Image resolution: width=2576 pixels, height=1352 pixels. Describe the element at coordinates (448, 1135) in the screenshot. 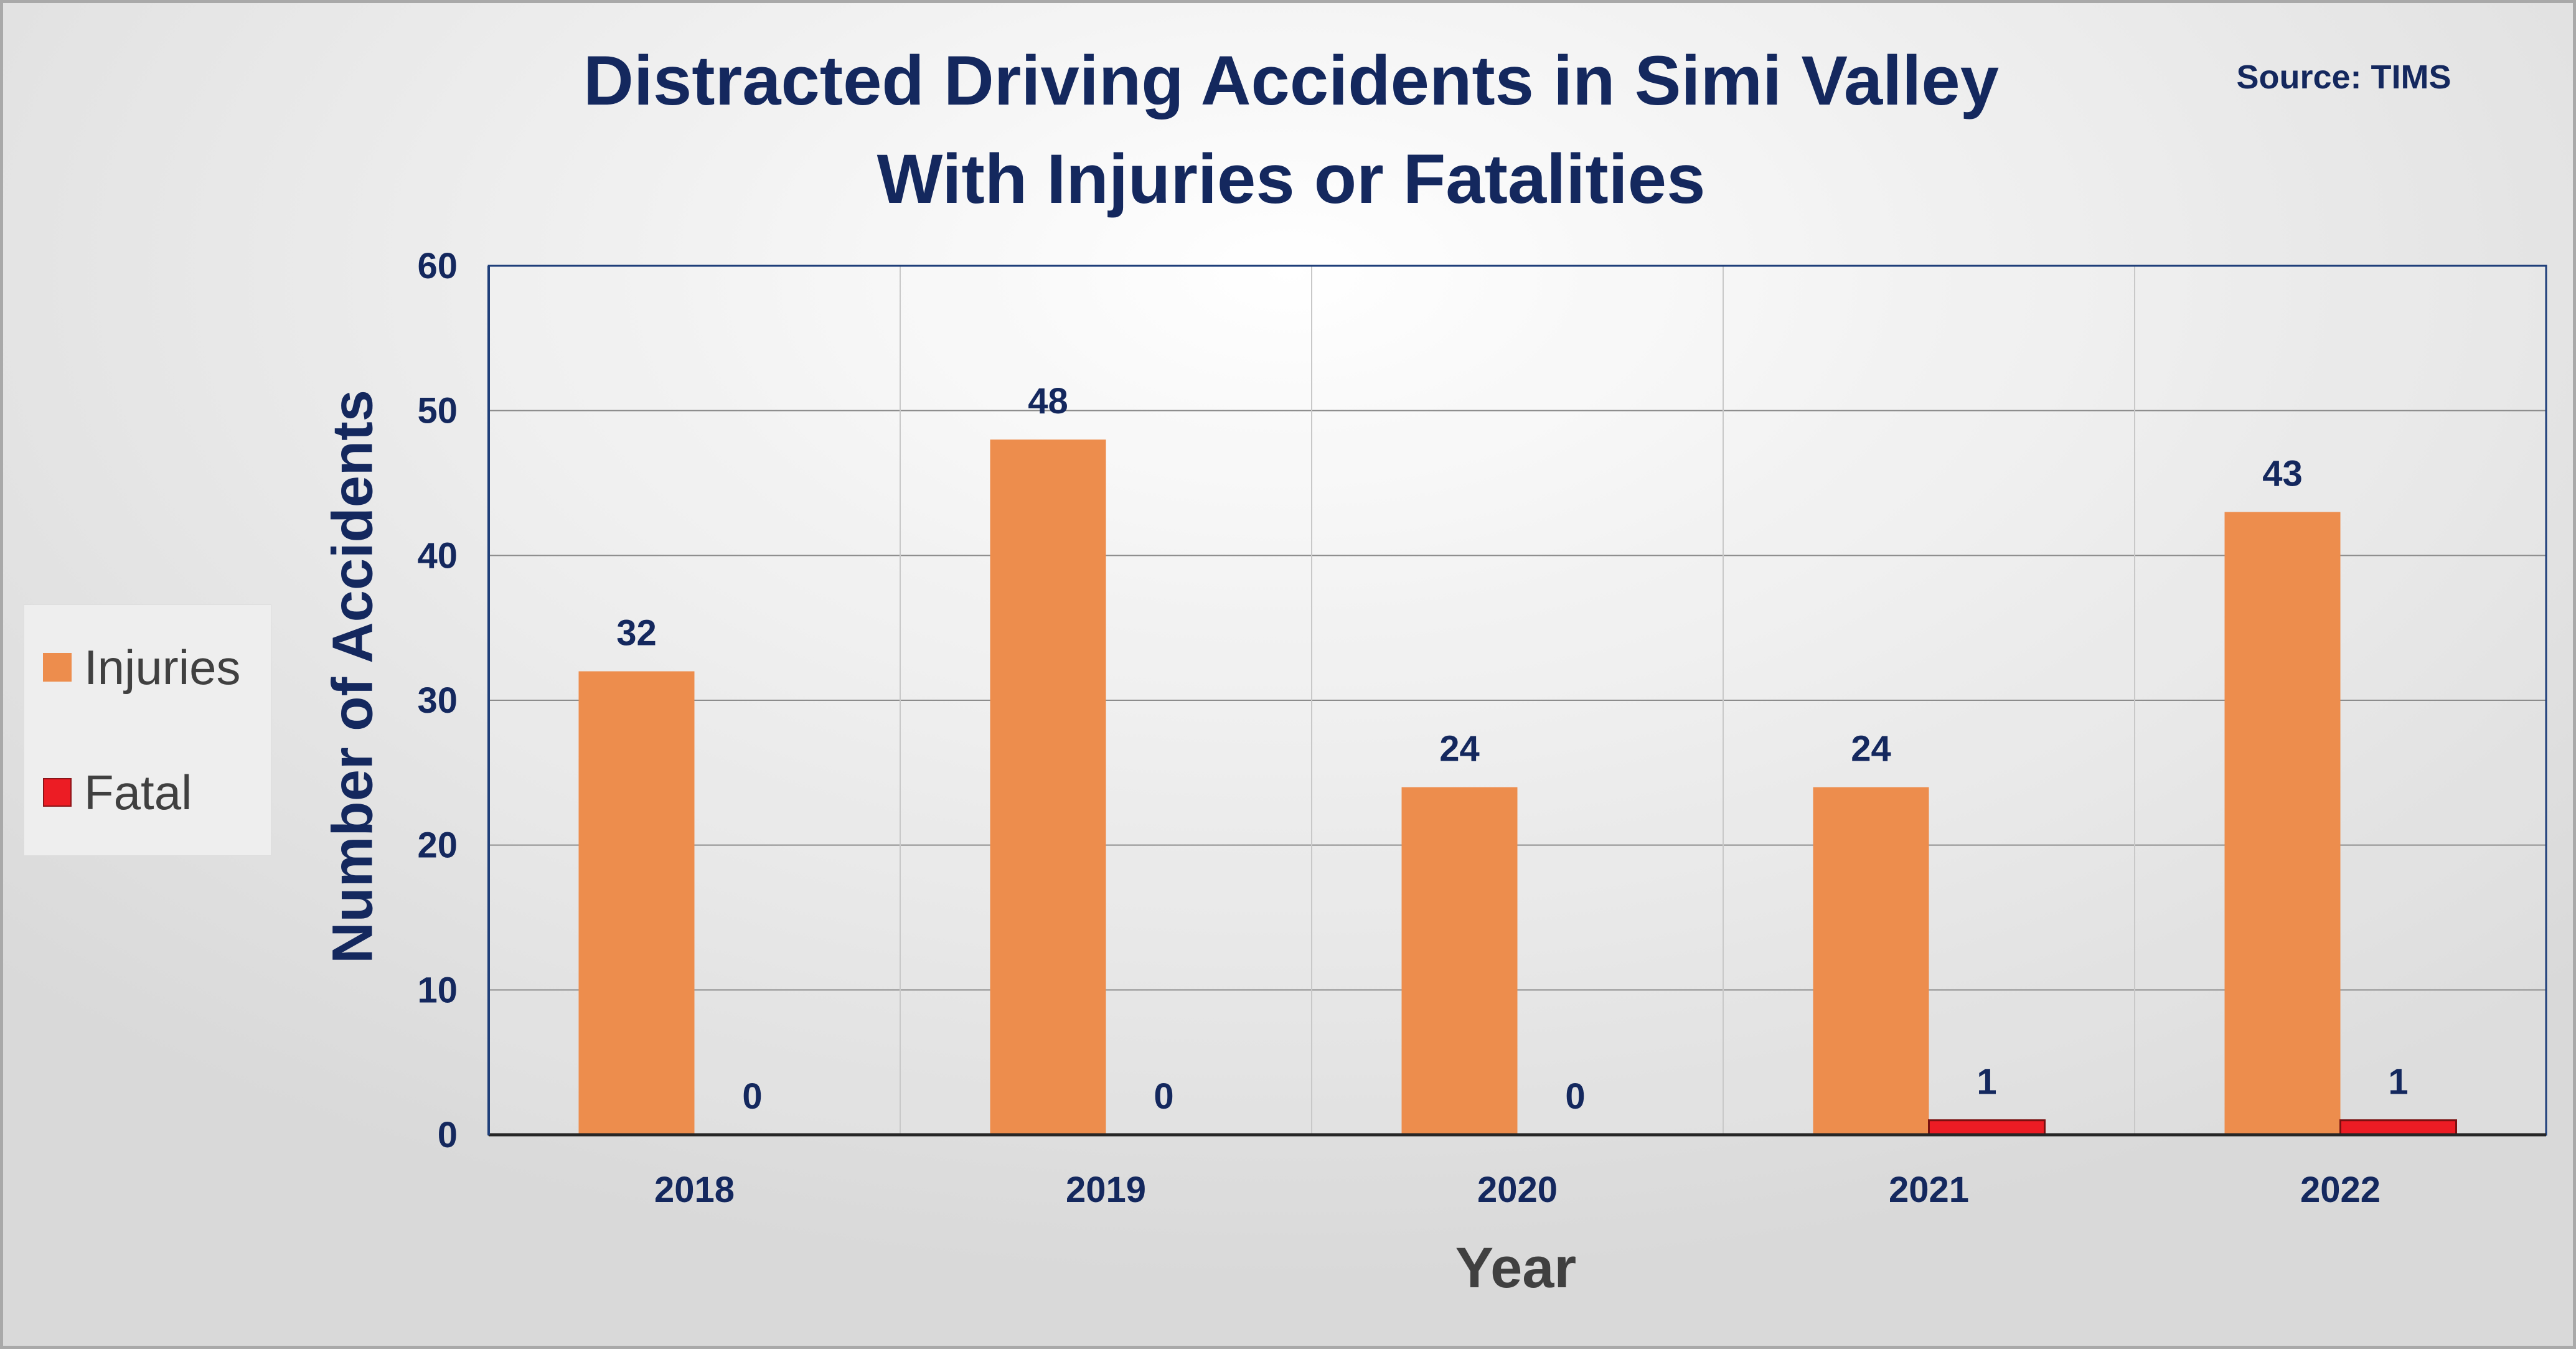

I see `y-tick-label-0: 0` at that location.